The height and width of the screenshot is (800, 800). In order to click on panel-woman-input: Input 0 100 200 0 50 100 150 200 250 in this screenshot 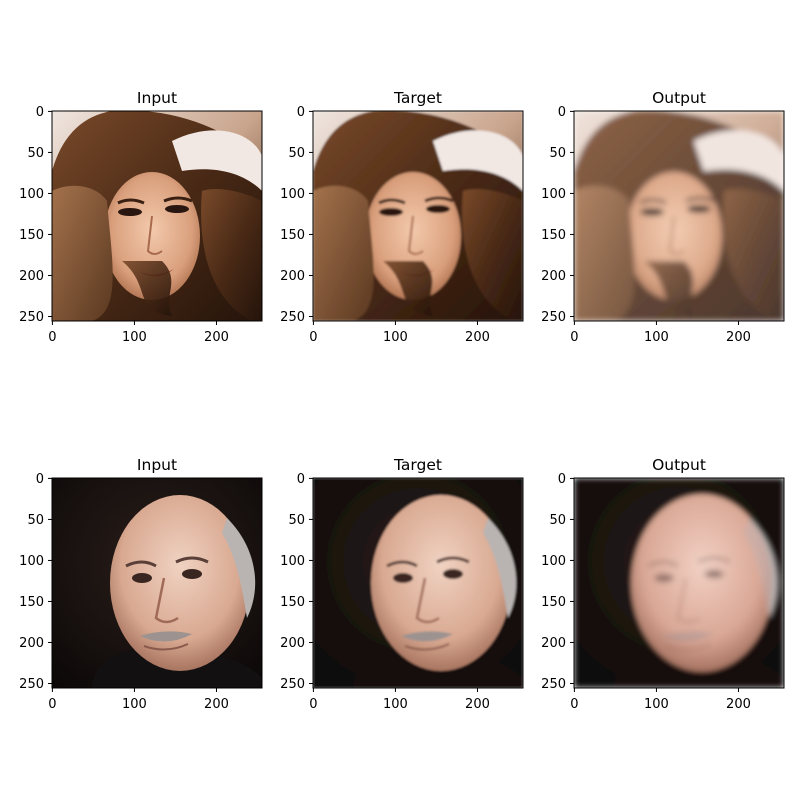, I will do `click(141, 217)`.